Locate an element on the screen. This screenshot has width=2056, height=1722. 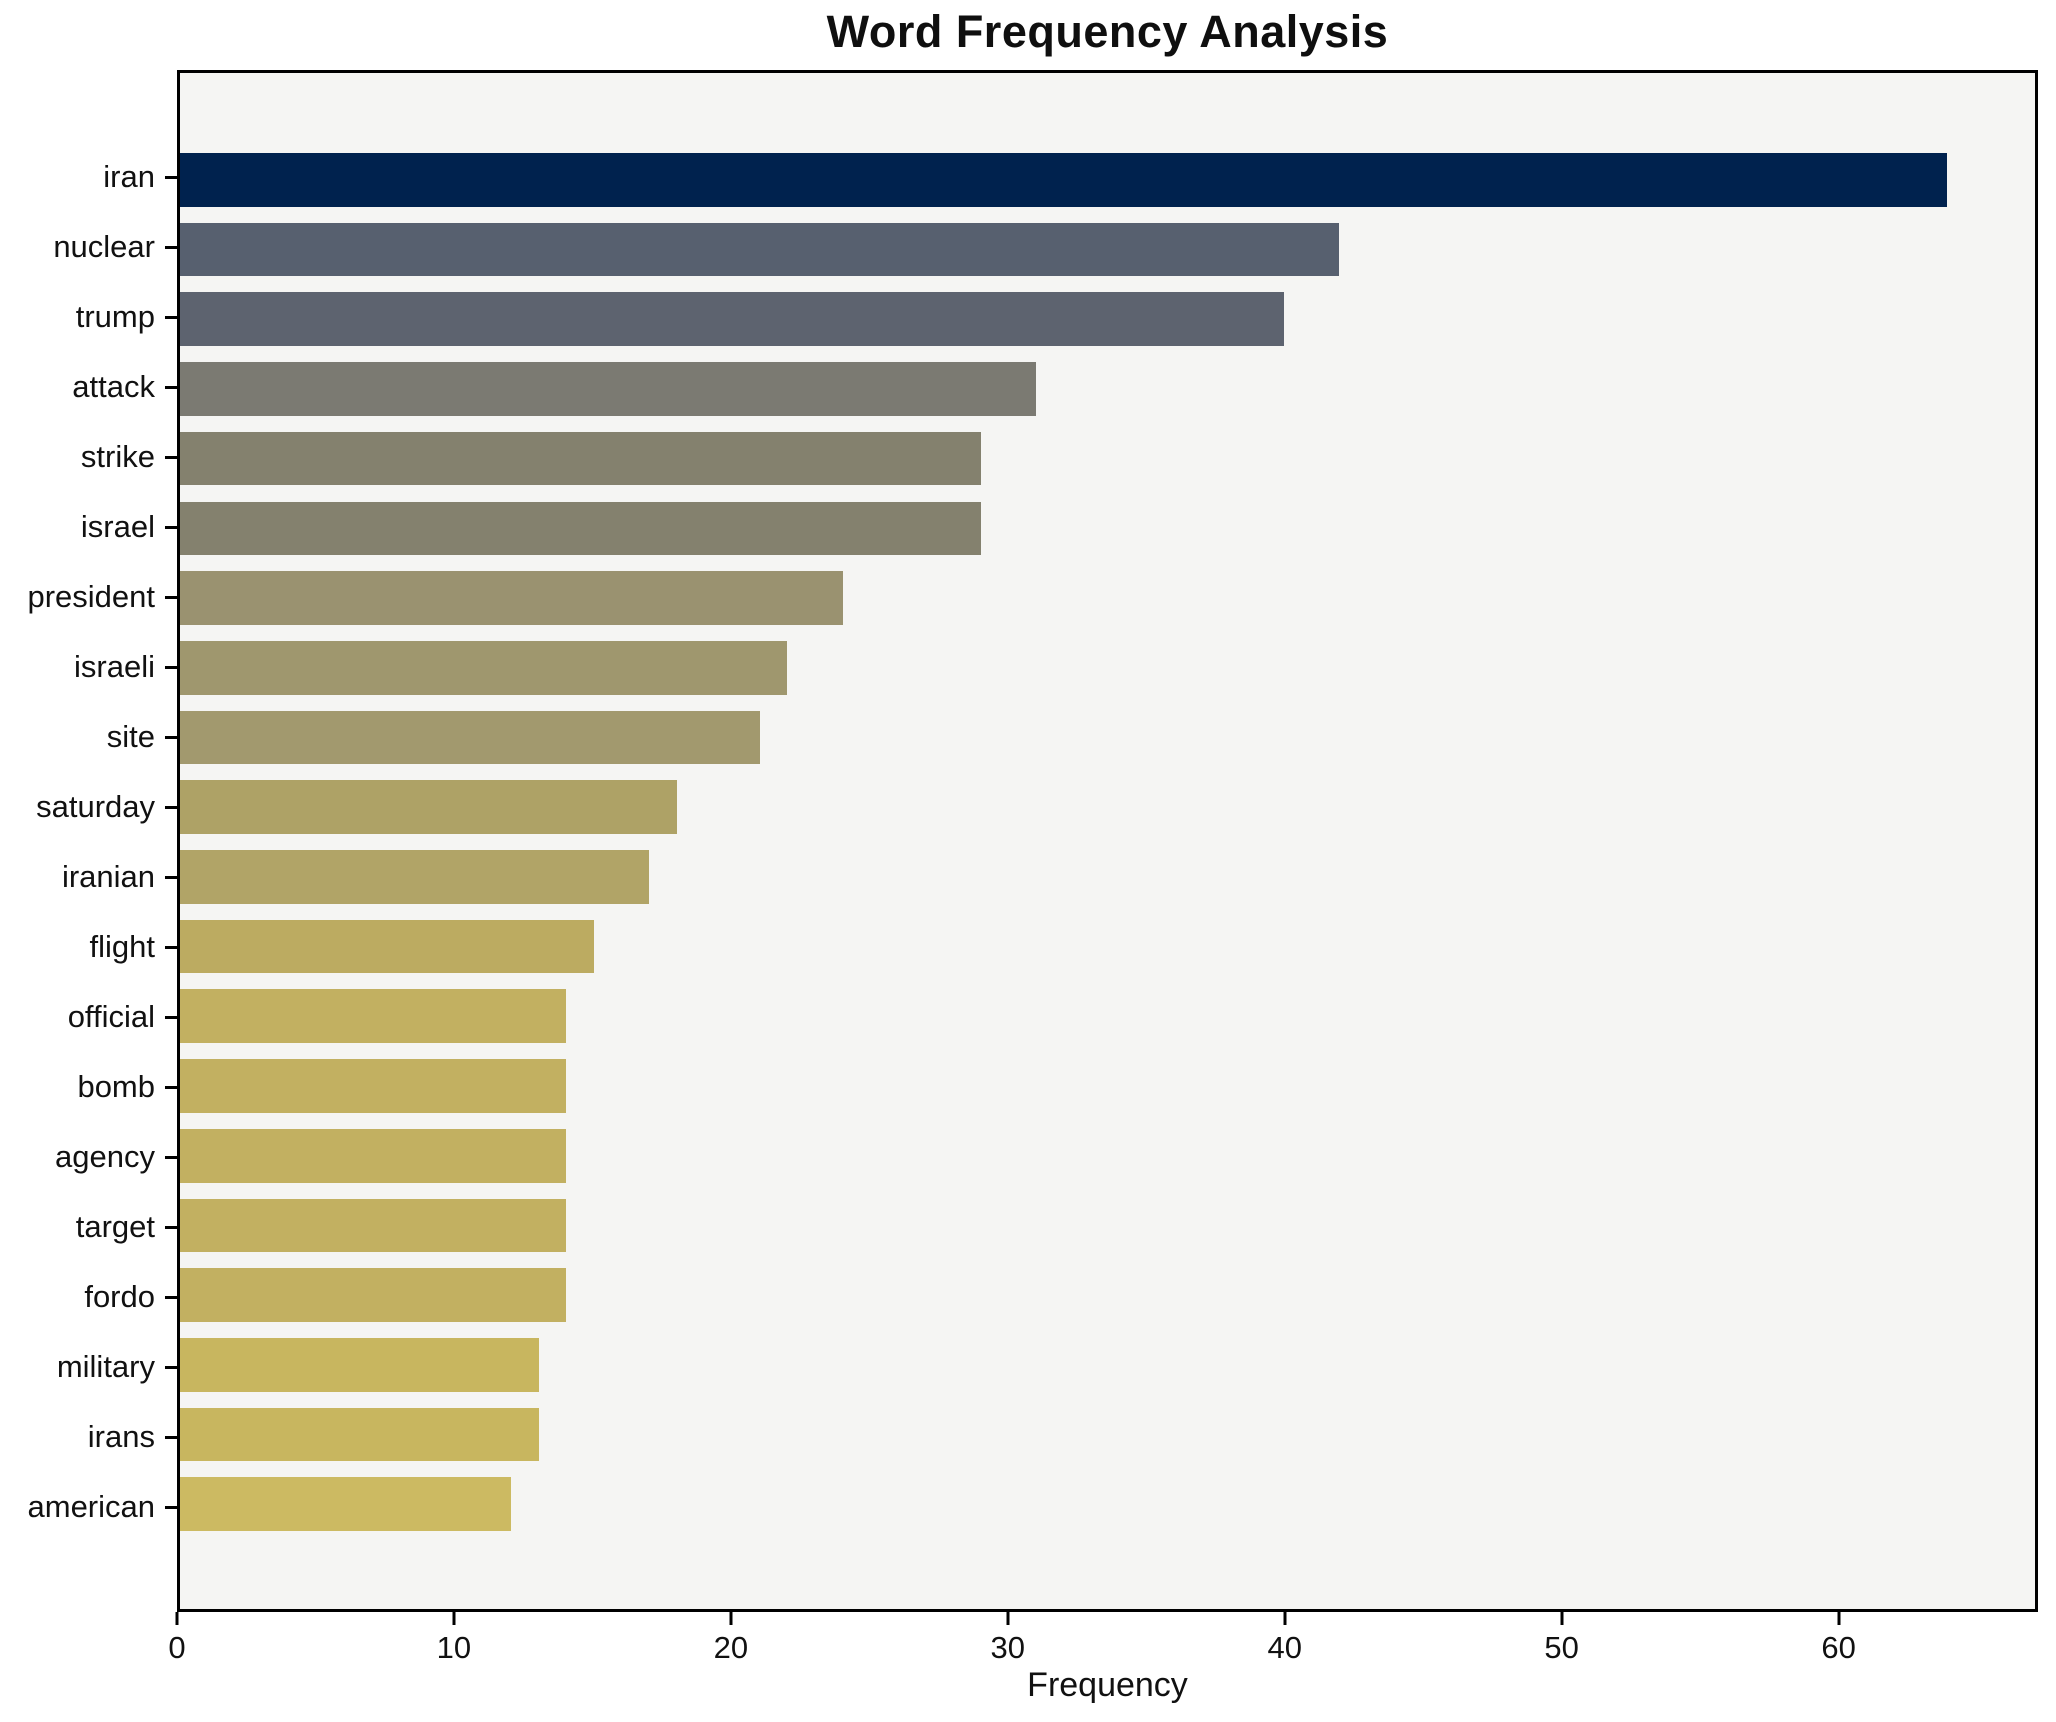
x-axis: 0 10 20 30 40 50 60 is located at coordinates (1103, 1647).